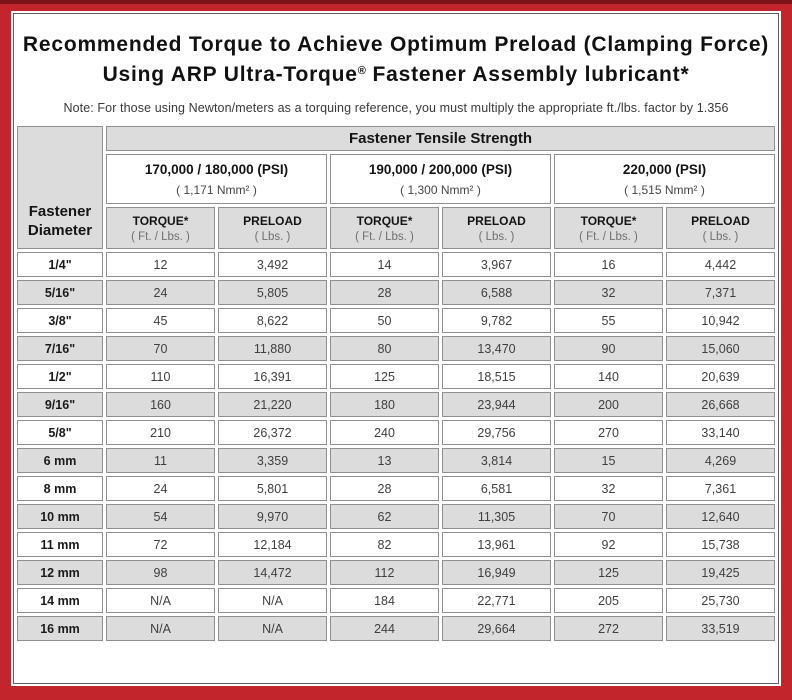 The image size is (792, 700). Describe the element at coordinates (384, 544) in the screenshot. I see `torque-value-cell: 82` at that location.